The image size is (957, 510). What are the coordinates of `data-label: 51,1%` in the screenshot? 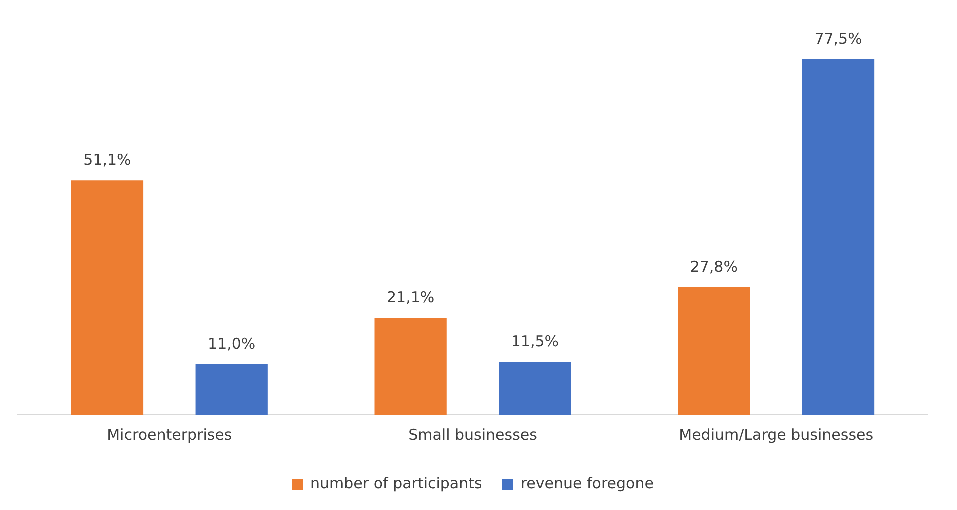 It's located at (108, 159).